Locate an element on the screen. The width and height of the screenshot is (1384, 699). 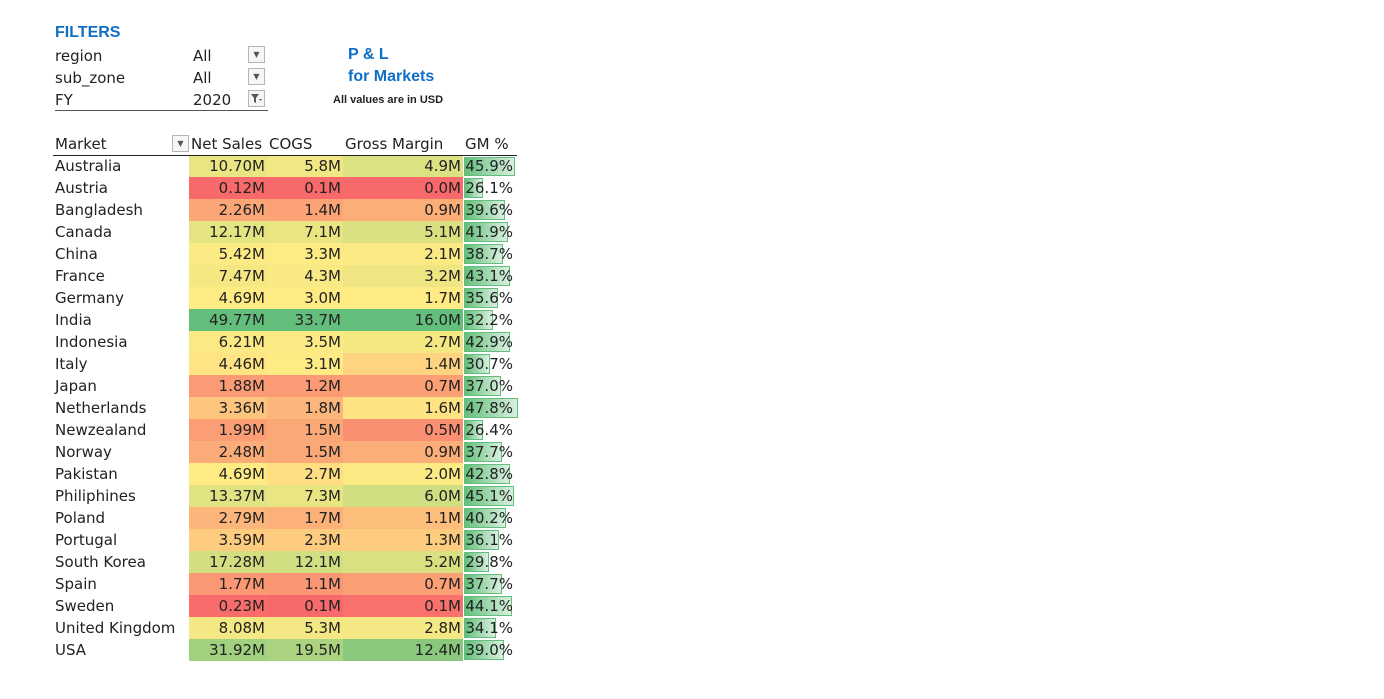
net-sales-cell: 0.12M is located at coordinates (228, 188).